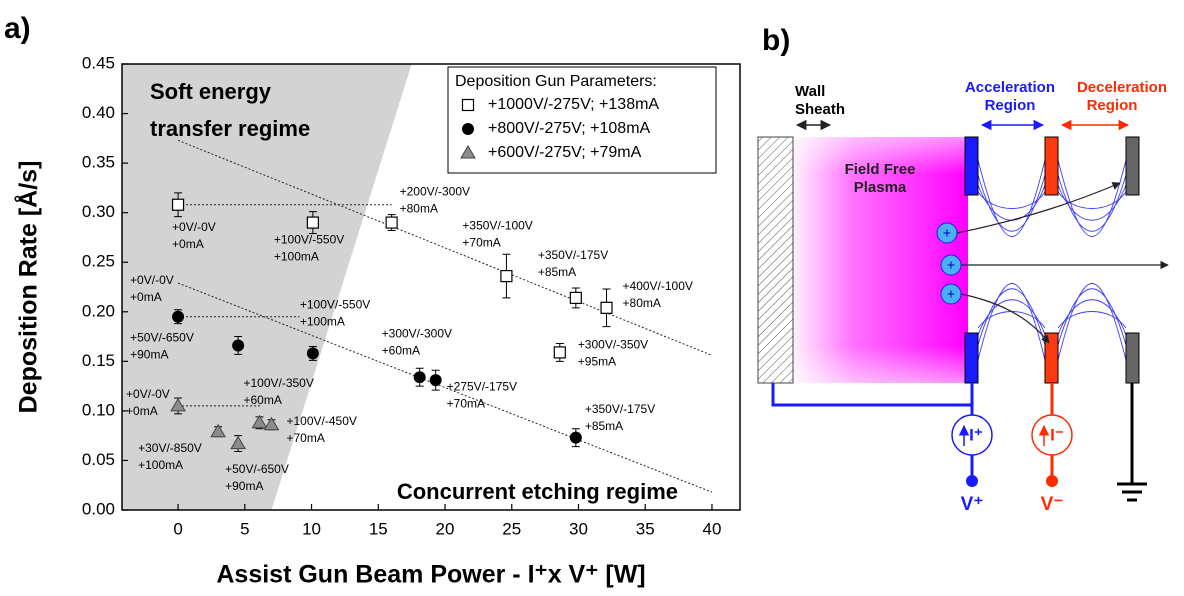 This screenshot has height=596, width=1184. Describe the element at coordinates (972, 504) in the screenshot. I see `voltage-label: V⁺` at that location.